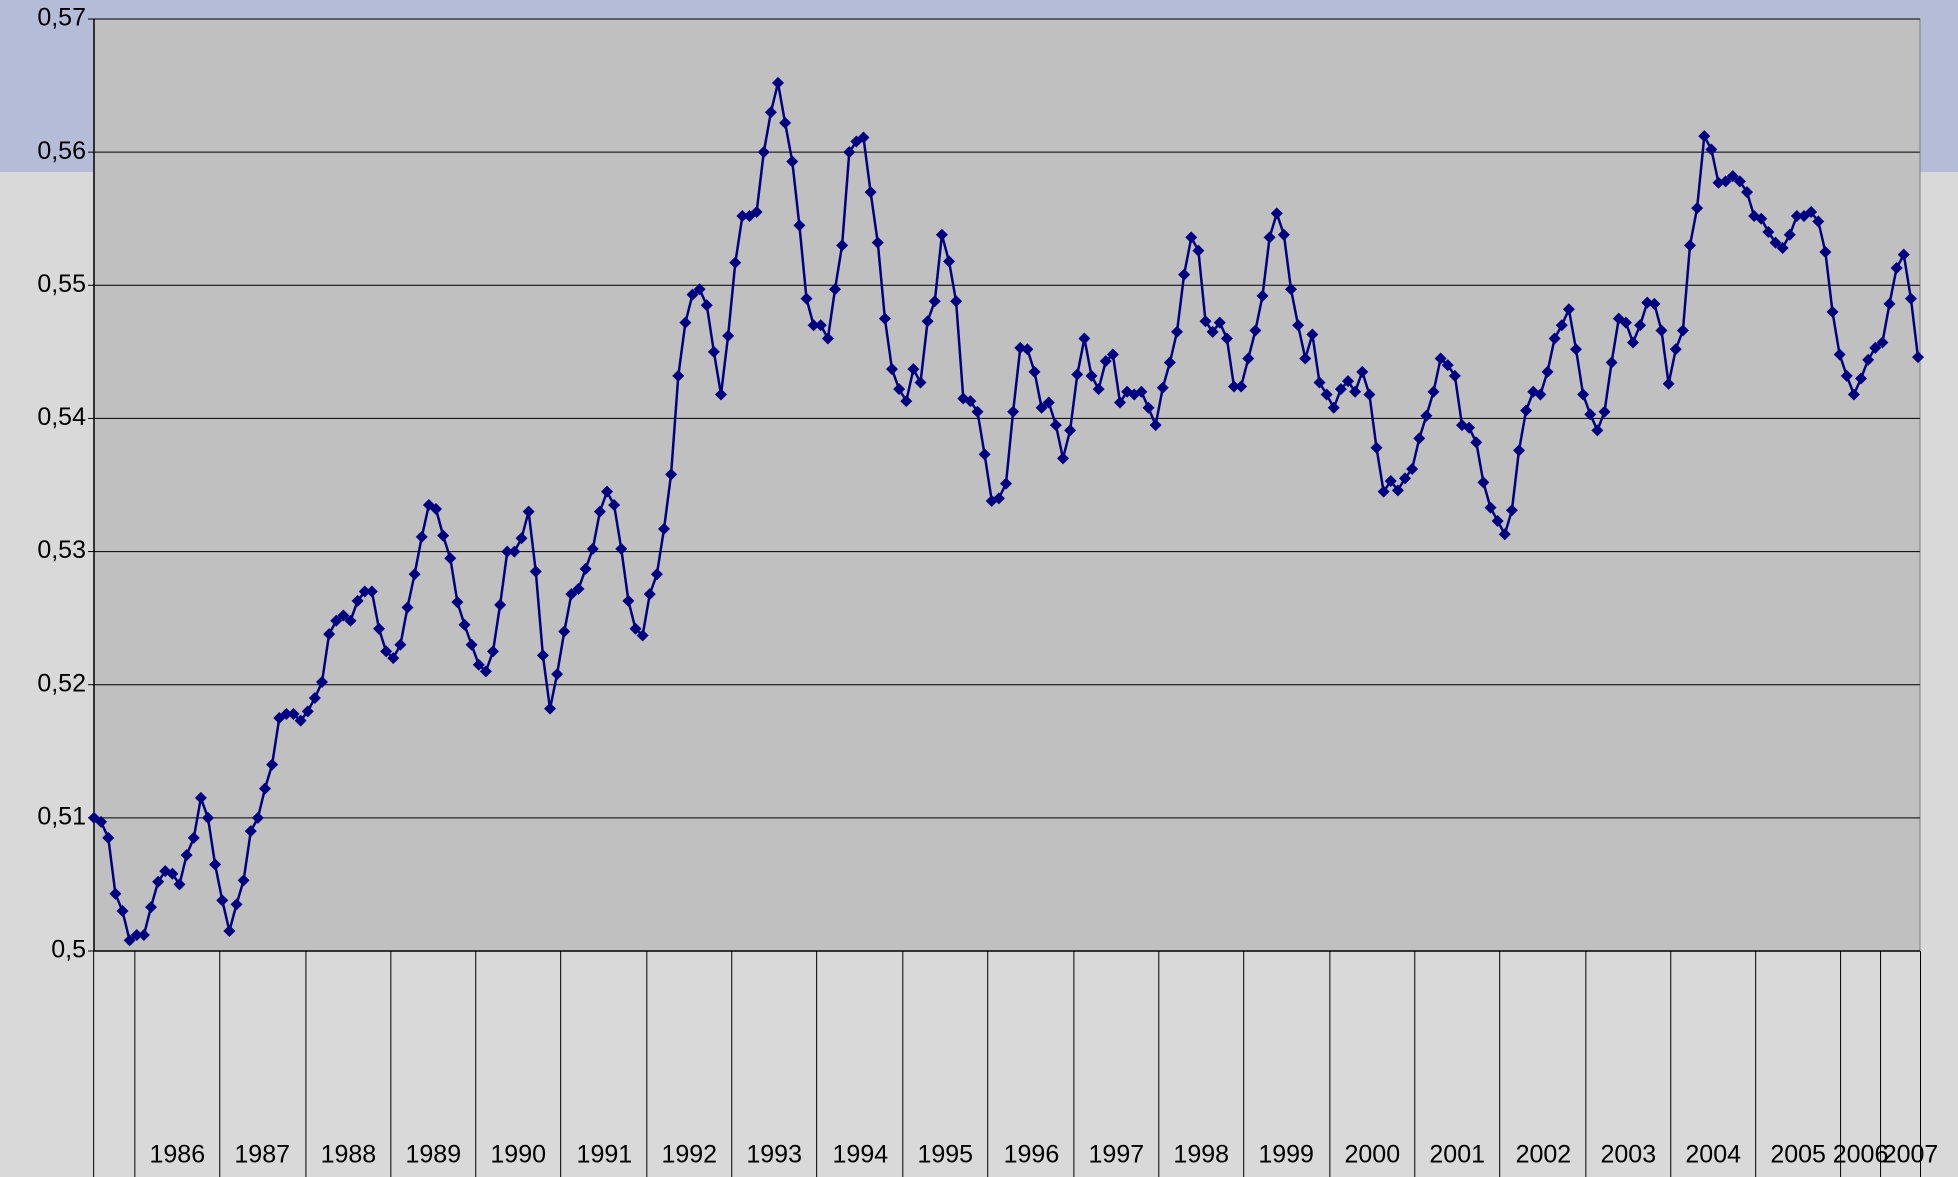 The image size is (1958, 1177). I want to click on y-tick-label: 0,57, so click(61, 18).